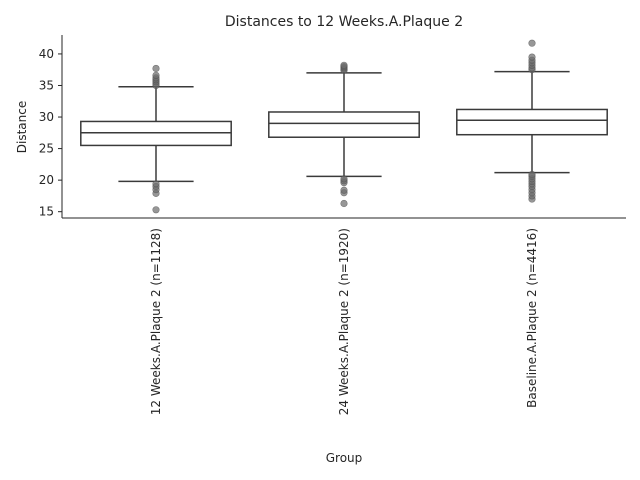 The image size is (640, 480). What do you see at coordinates (46, 54) in the screenshot?
I see `y-tick-label: 40` at bounding box center [46, 54].